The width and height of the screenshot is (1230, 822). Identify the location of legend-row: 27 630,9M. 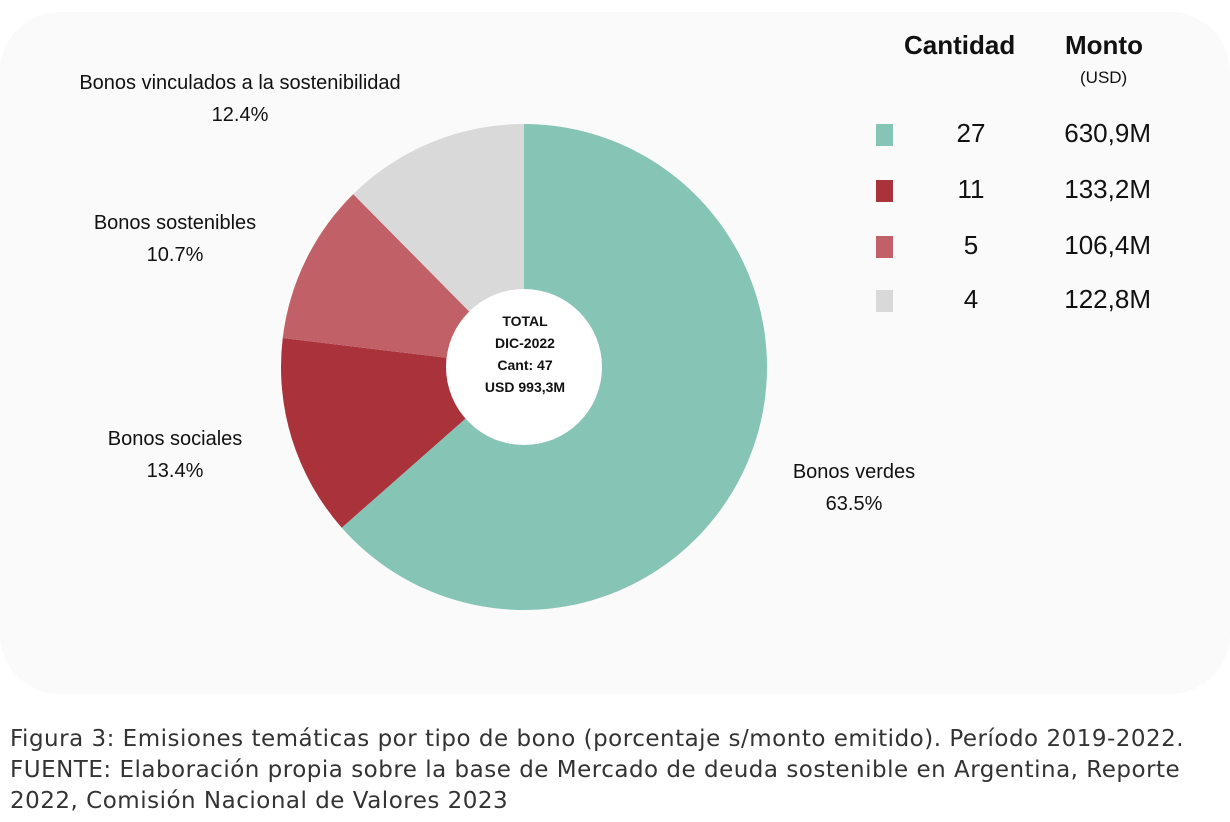
(1021, 134).